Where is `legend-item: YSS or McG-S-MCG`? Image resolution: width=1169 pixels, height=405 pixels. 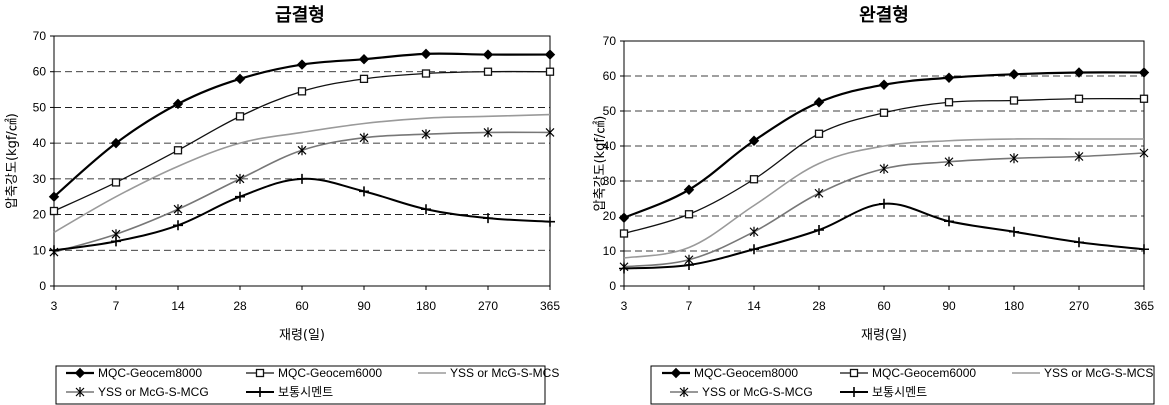 legend-item: YSS or McG-S-MCG is located at coordinates (137, 392).